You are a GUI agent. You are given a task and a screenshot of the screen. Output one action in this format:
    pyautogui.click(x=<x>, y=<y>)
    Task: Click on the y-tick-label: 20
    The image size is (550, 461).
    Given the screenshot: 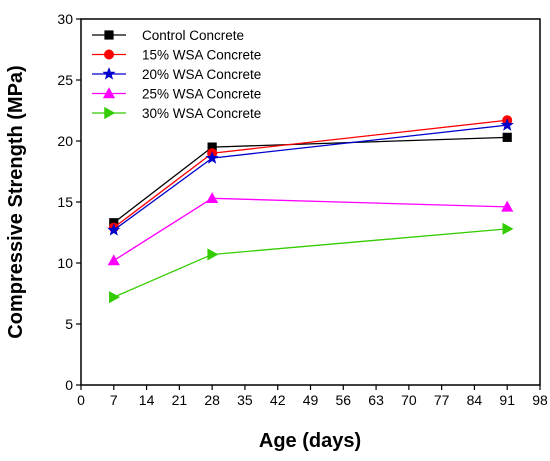 What is the action you would take?
    pyautogui.click(x=65, y=141)
    